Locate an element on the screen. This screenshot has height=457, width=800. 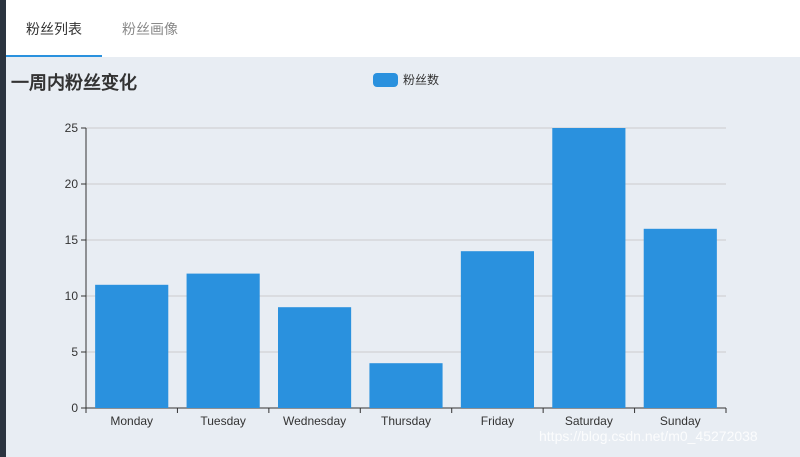
chart-legend: 粉丝数 is located at coordinates (406, 79).